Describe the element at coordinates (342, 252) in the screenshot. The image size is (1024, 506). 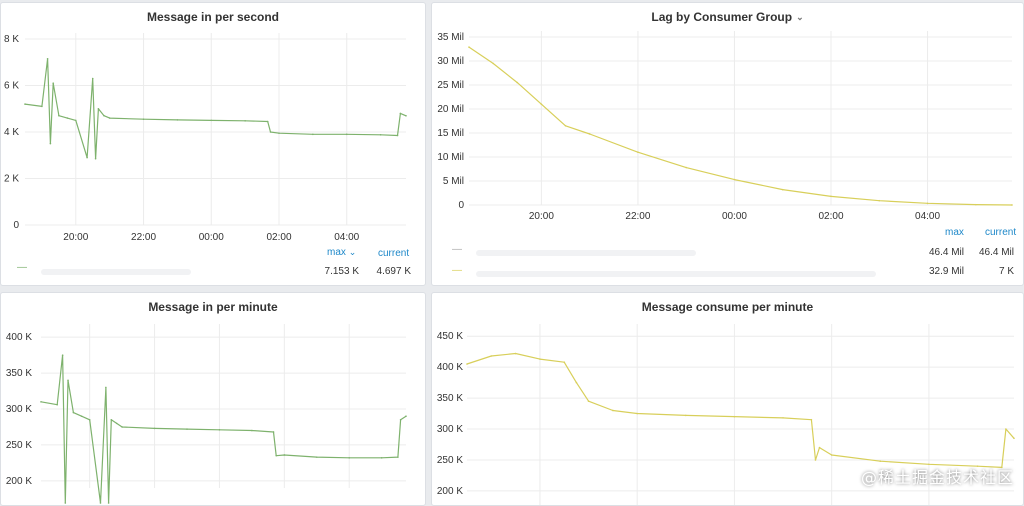
I see `legend-header-max: max ⌄` at that location.